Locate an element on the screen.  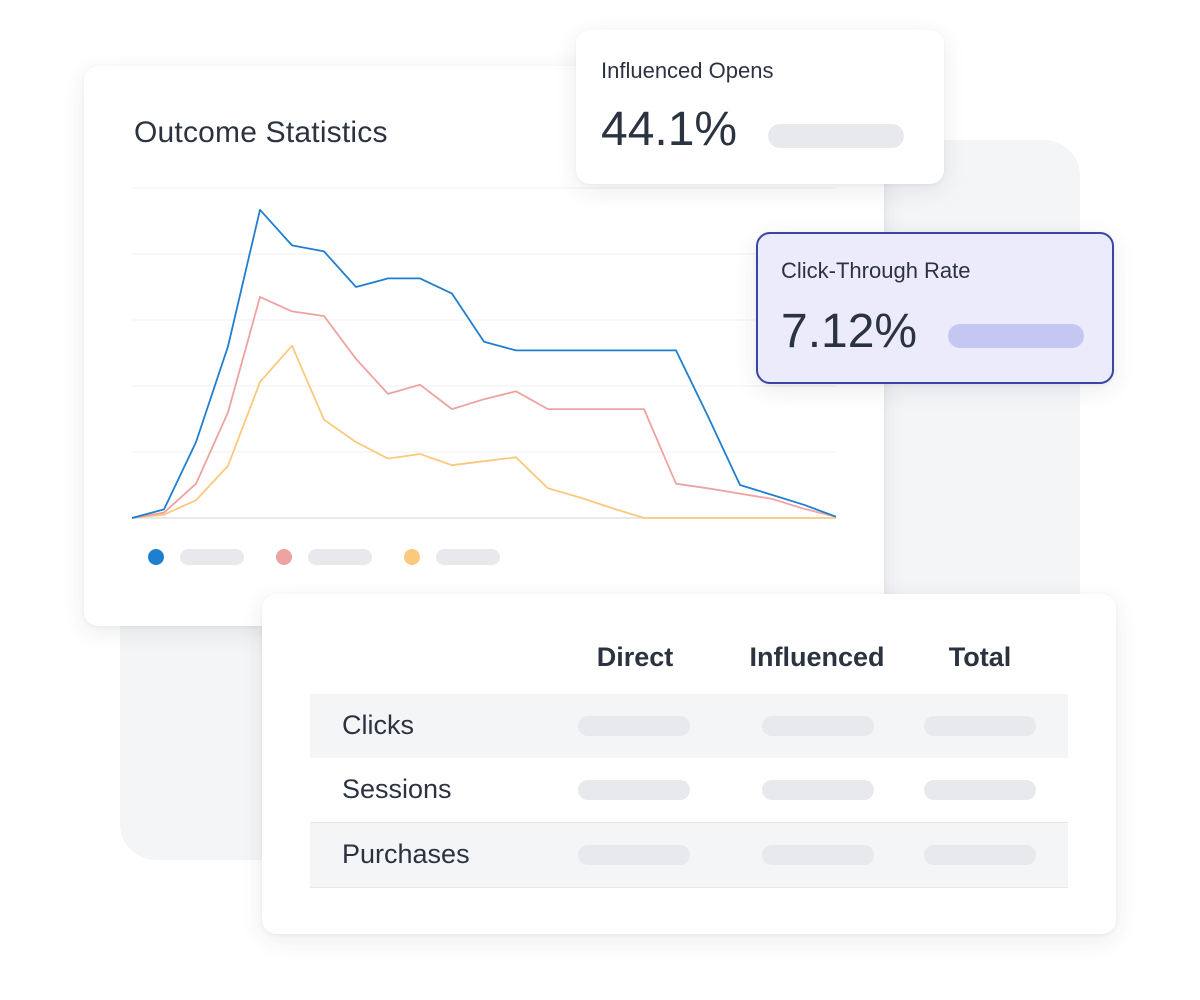
row-label: Sessions is located at coordinates (397, 789).